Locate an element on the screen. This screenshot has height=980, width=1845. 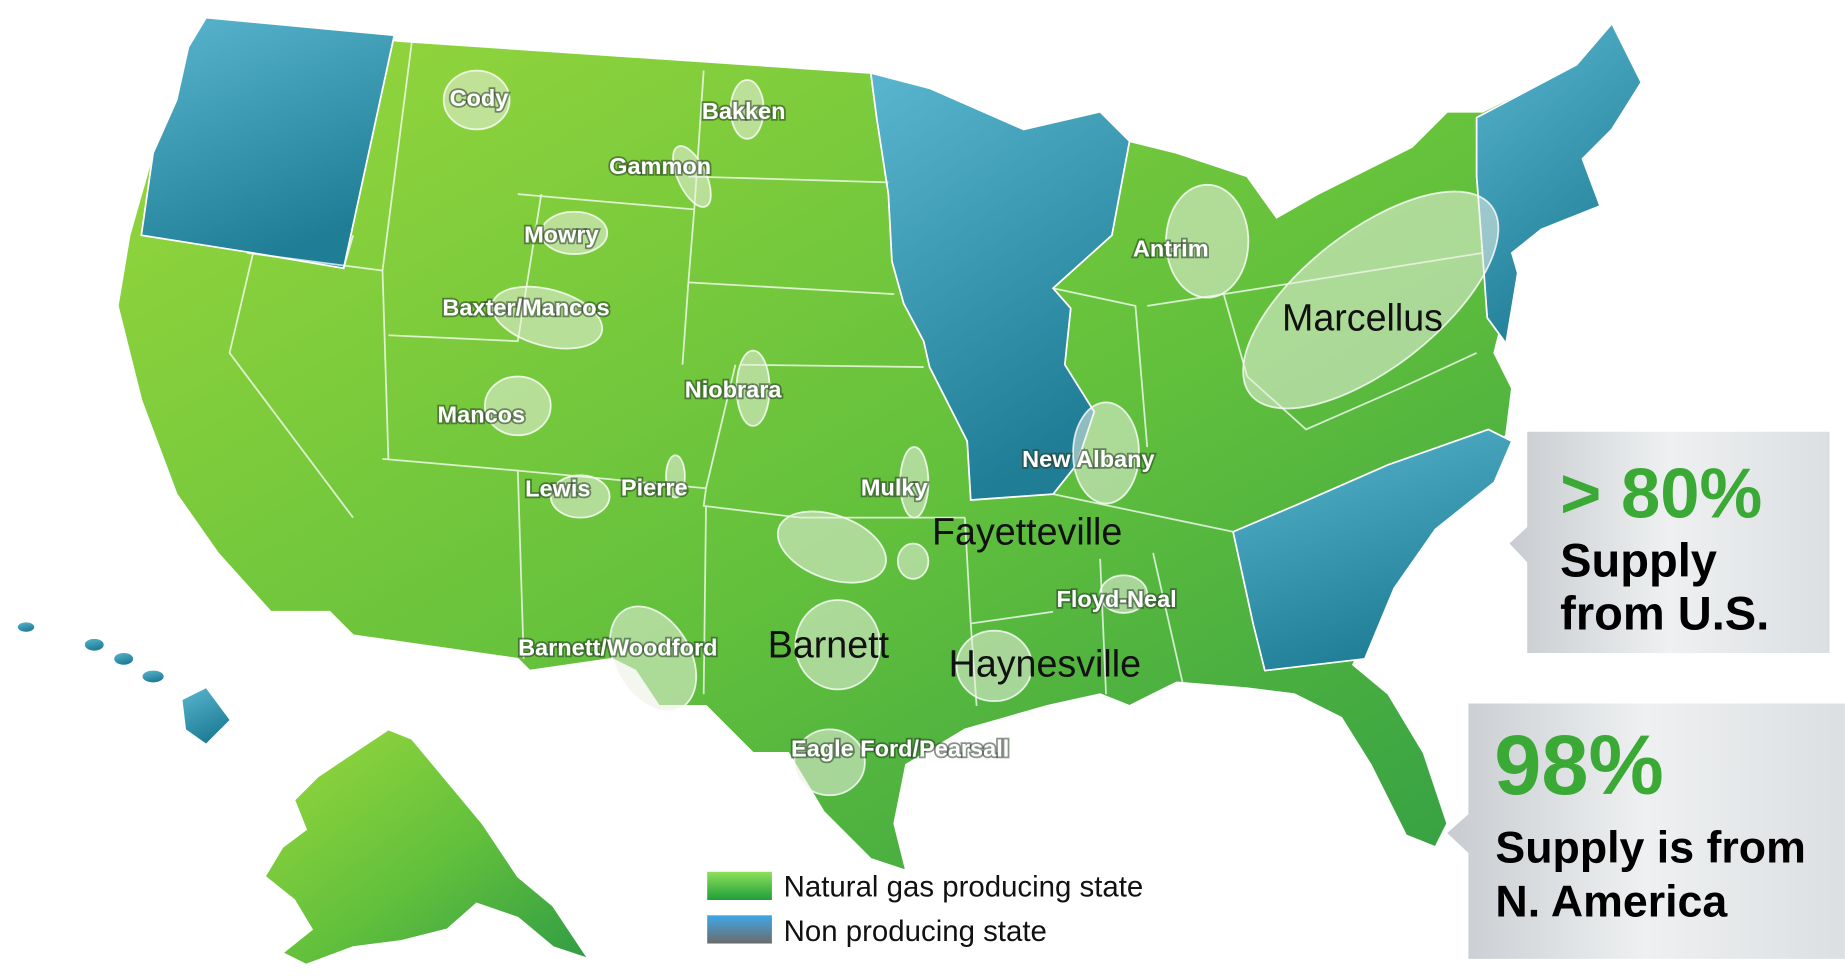
play-label: Mancos is located at coordinates (482, 414).